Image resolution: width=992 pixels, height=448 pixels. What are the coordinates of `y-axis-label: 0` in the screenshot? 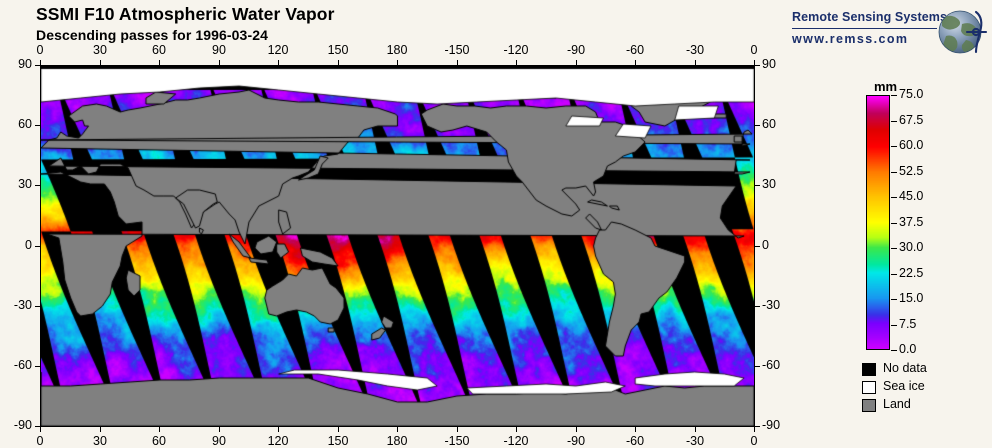 It's located at (28, 245).